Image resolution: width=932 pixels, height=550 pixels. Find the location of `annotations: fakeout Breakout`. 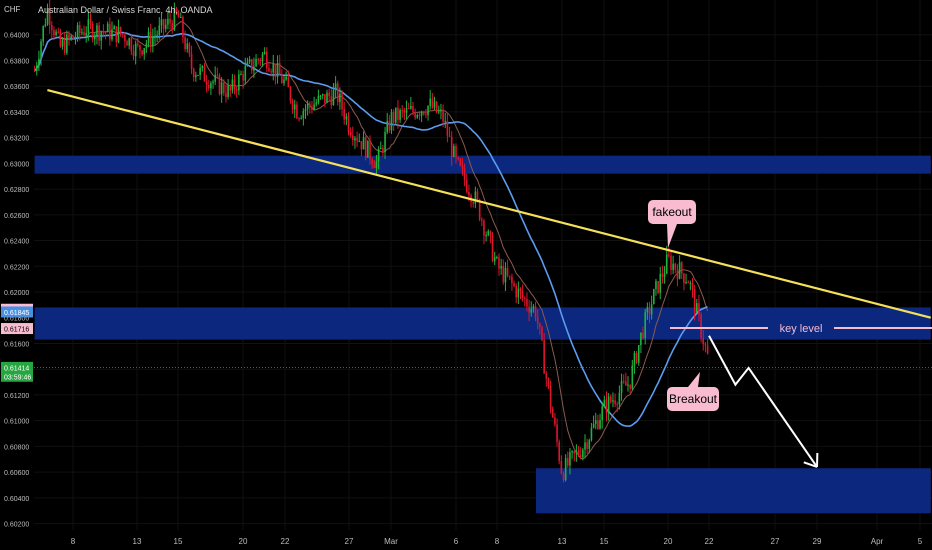

annotations: fakeout Breakout is located at coordinates (683, 305).